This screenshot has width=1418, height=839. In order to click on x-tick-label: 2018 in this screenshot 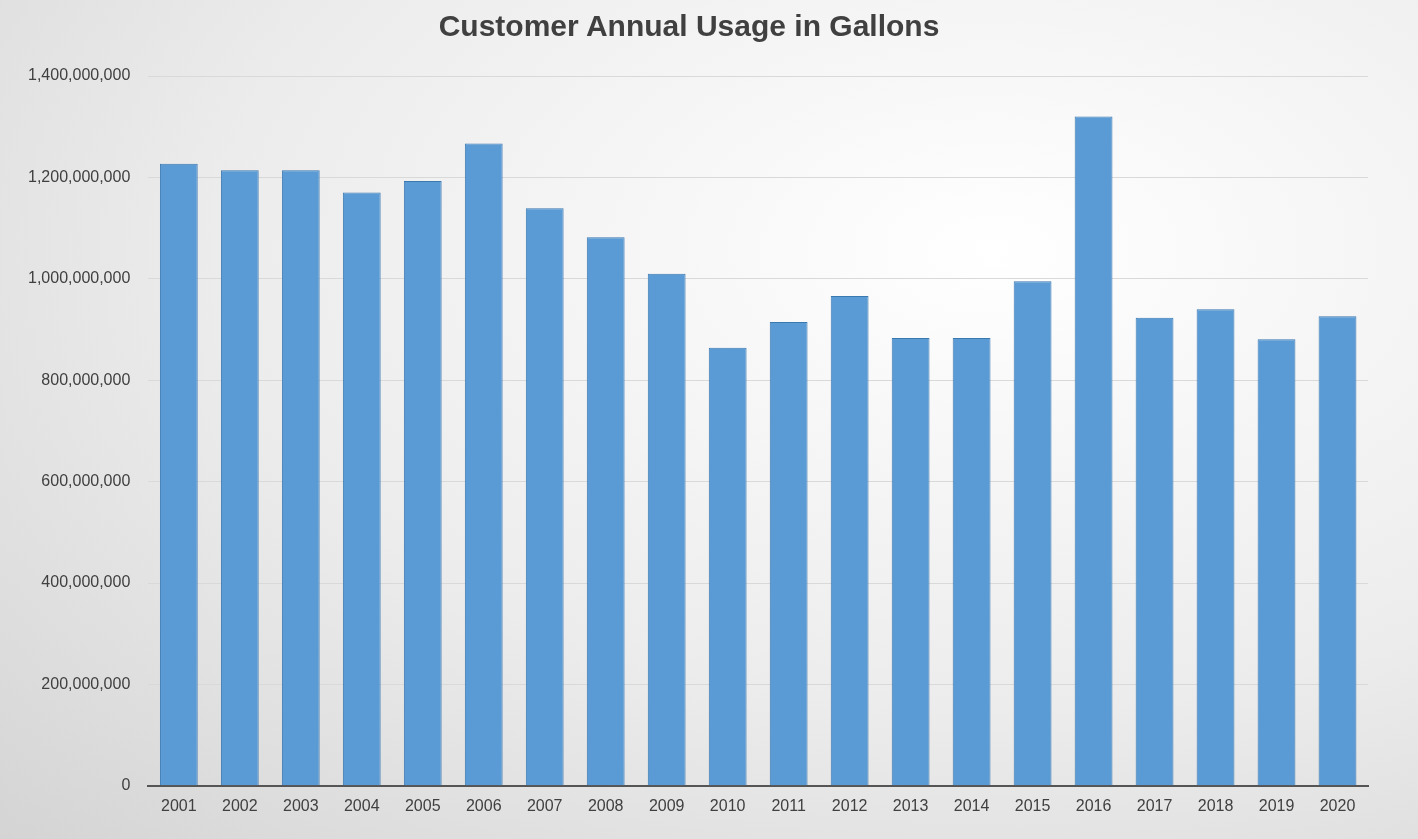, I will do `click(1215, 805)`.